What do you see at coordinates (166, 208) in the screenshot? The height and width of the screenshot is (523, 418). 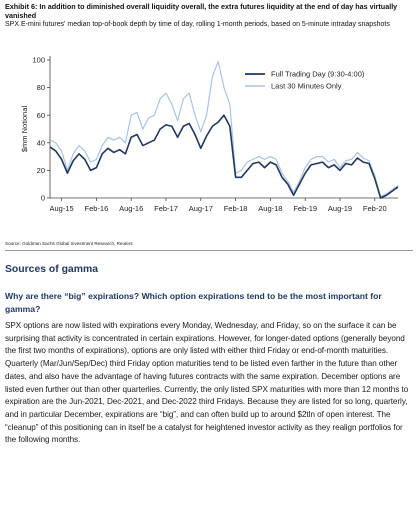 I see `x-tick-label: Feb-17` at bounding box center [166, 208].